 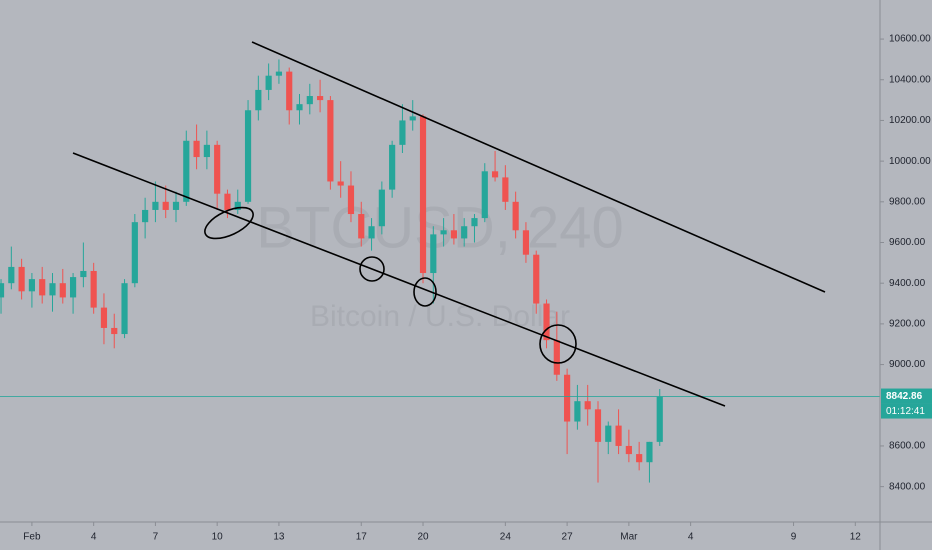 I want to click on y-tick-label: 9600.00, so click(x=907, y=242).